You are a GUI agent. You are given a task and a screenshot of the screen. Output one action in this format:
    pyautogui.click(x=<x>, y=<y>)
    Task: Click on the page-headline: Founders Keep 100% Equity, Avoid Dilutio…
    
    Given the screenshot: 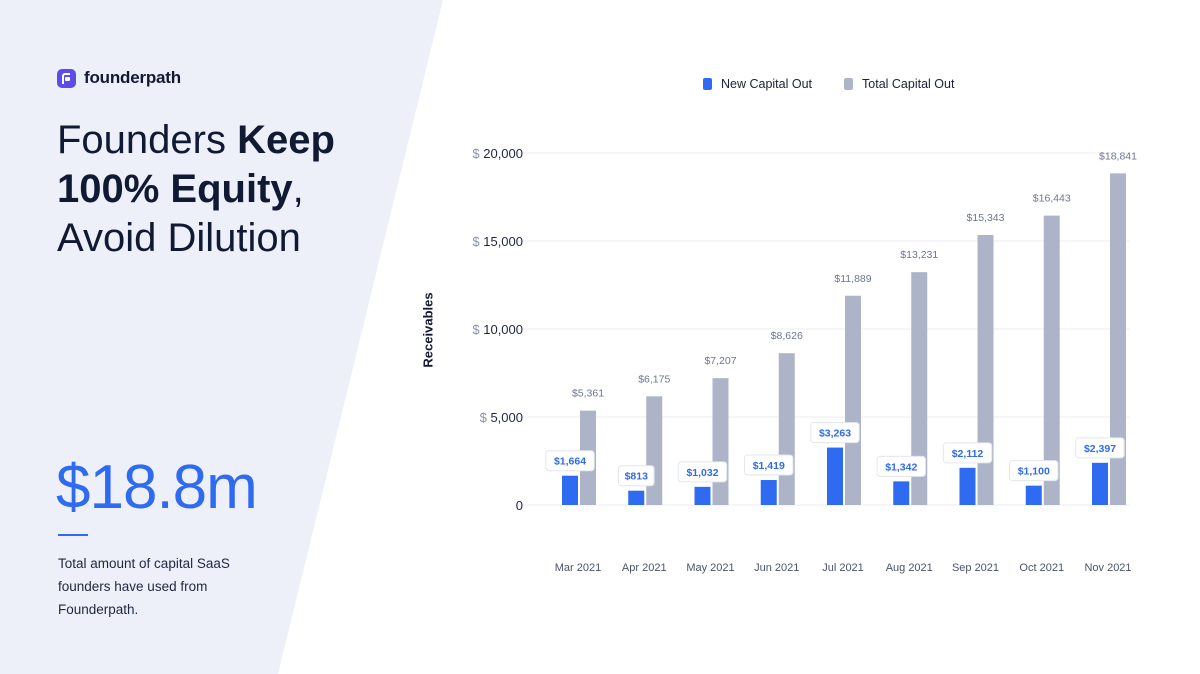 What is the action you would take?
    pyautogui.click(x=196, y=189)
    